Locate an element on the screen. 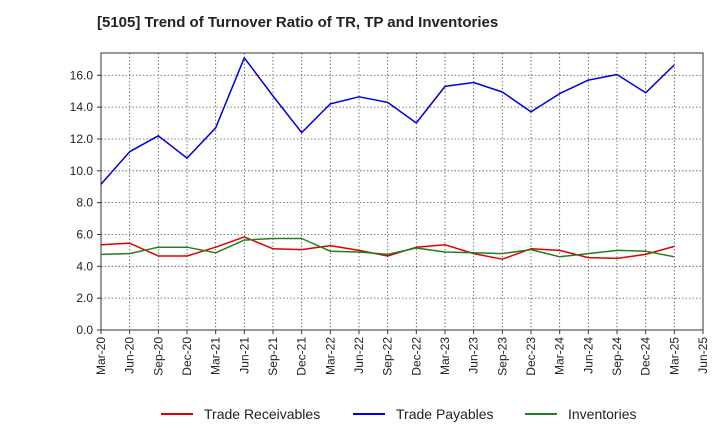 The width and height of the screenshot is (720, 440). x-tick-label: Dec-20 is located at coordinates (187, 356).